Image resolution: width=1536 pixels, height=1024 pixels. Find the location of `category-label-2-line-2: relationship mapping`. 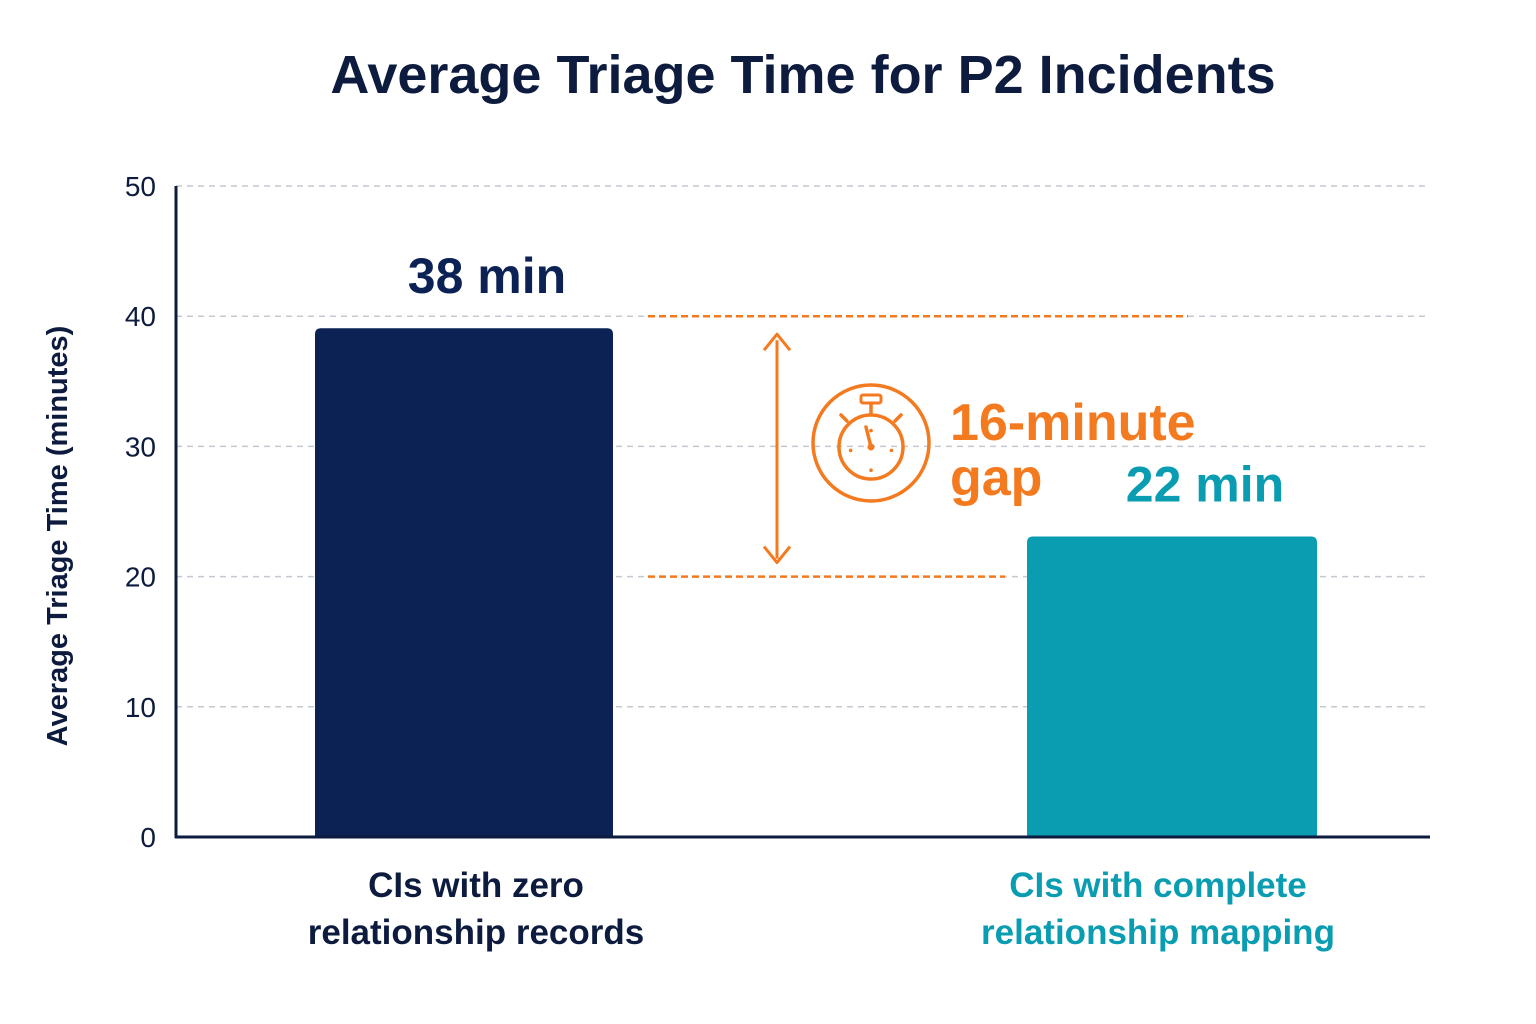

category-label-2-line-2: relationship mapping is located at coordinates (1158, 932).